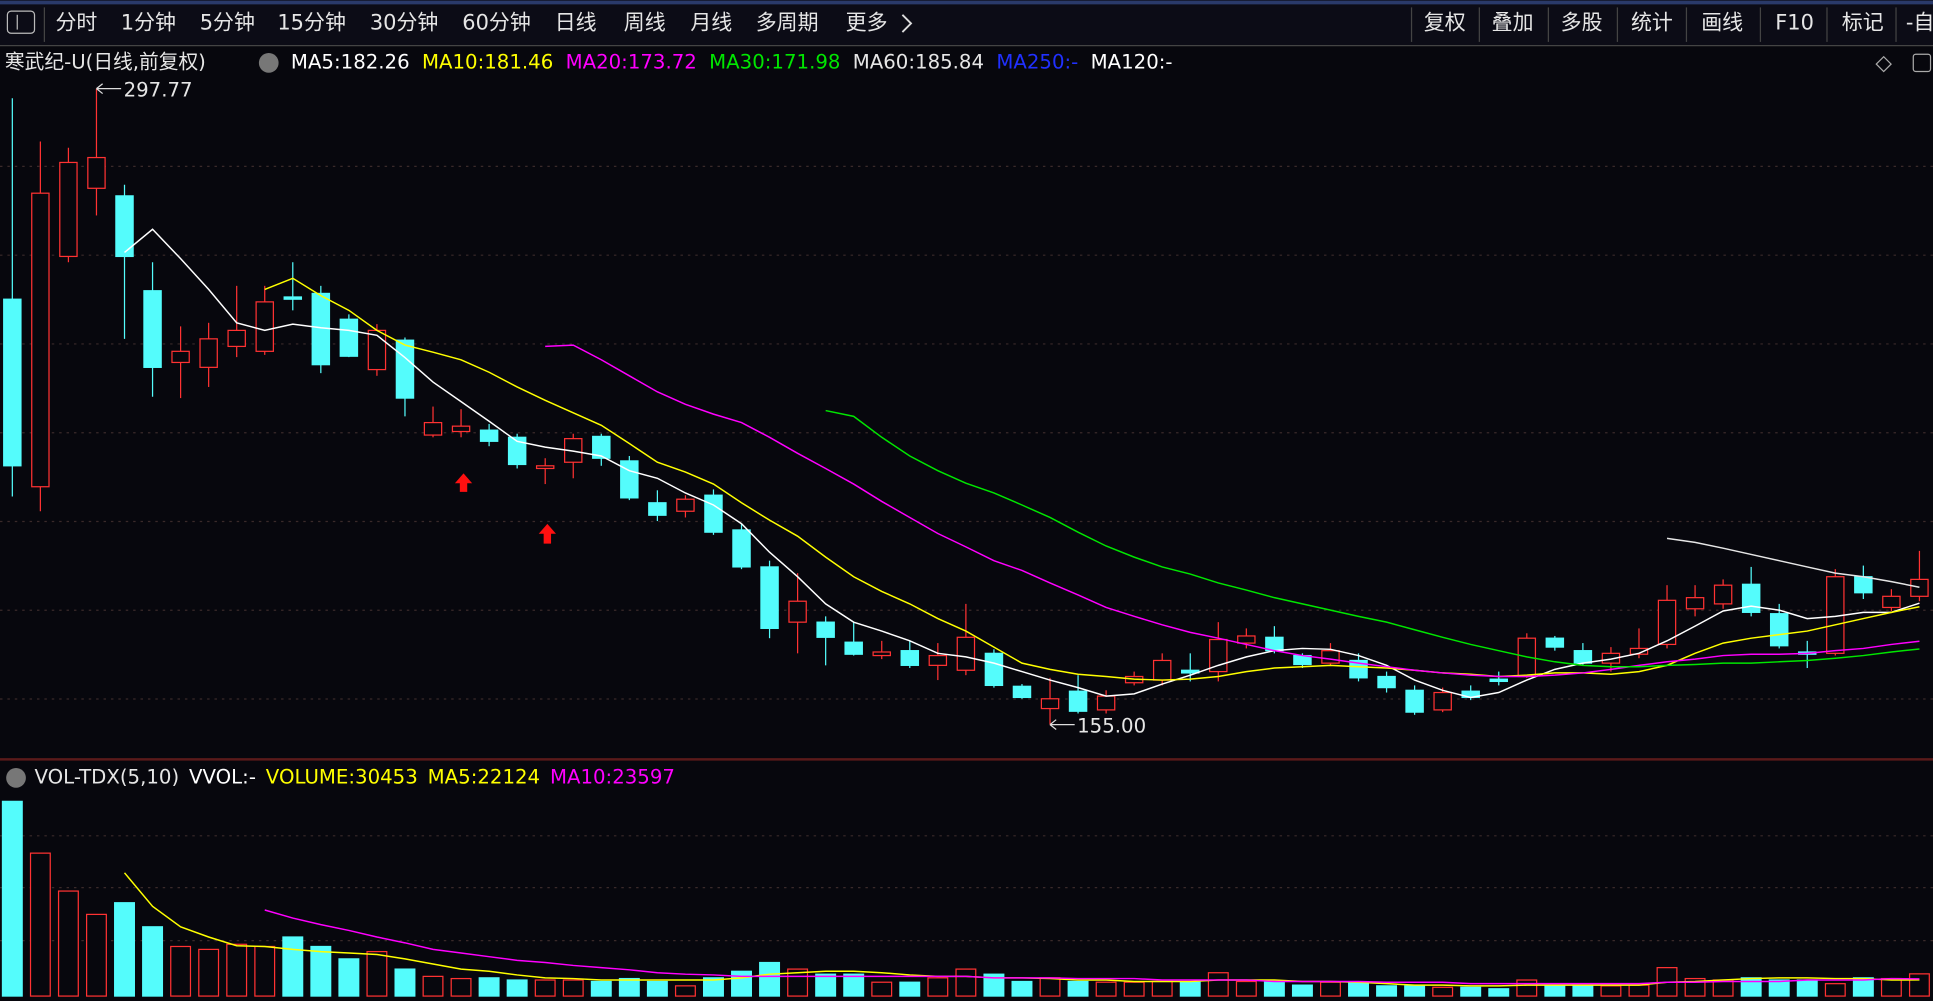 The image size is (1933, 1001). What do you see at coordinates (76, 22) in the screenshot?
I see `period-tab: 分时` at bounding box center [76, 22].